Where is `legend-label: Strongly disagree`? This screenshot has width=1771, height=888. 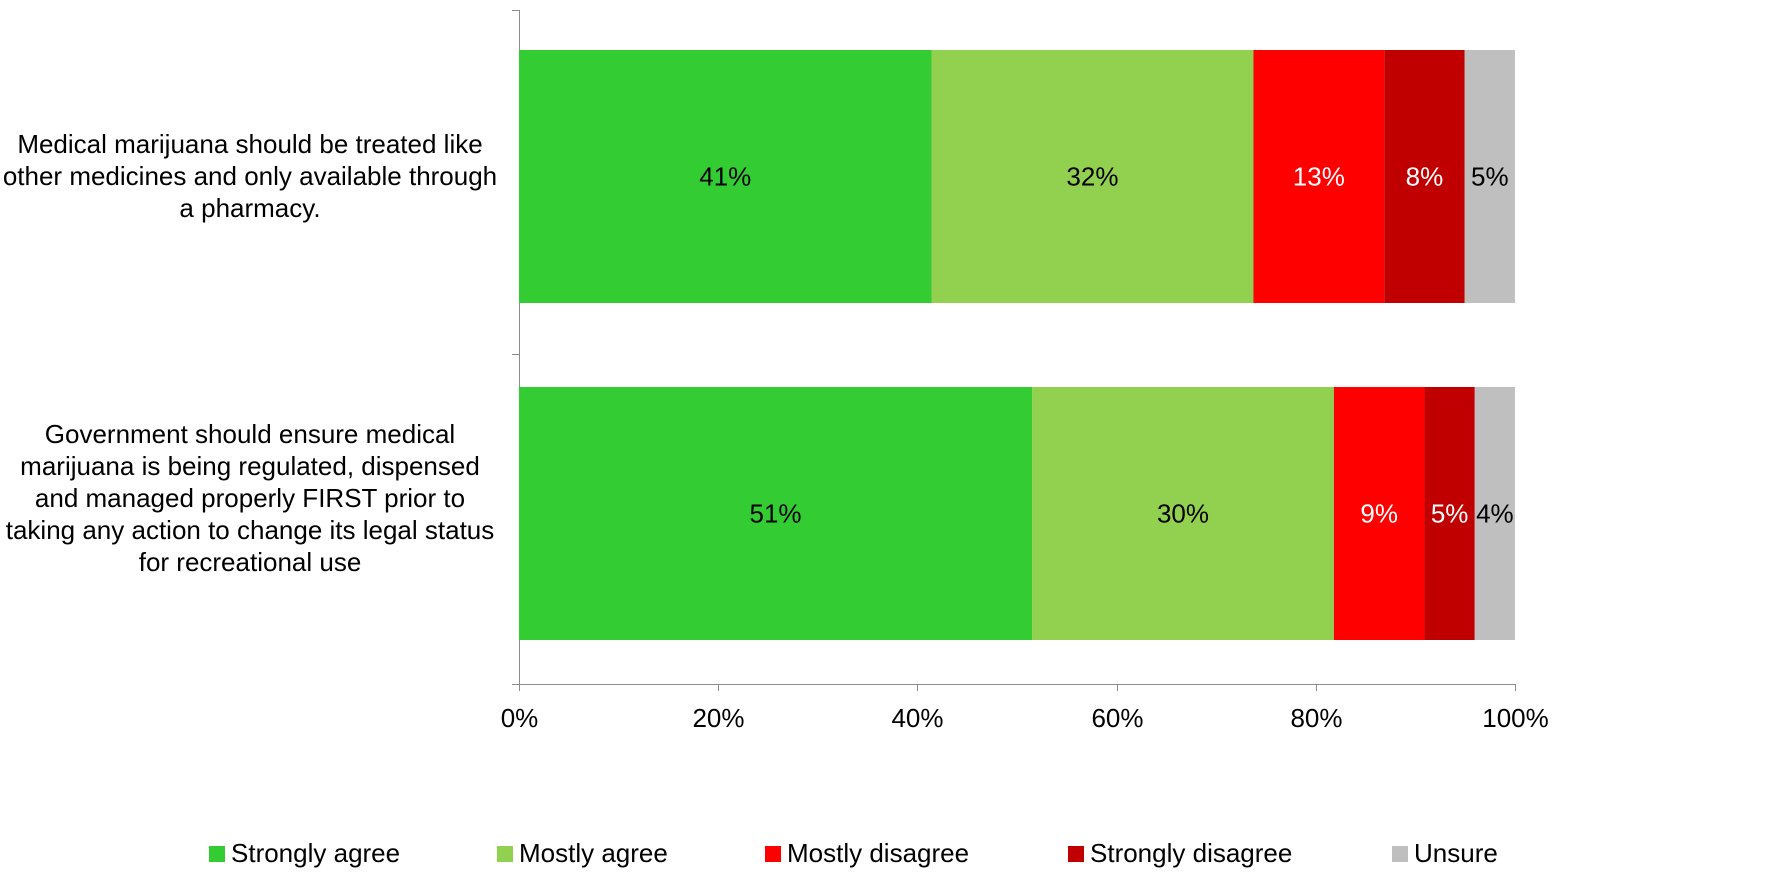 legend-label: Strongly disagree is located at coordinates (1191, 853).